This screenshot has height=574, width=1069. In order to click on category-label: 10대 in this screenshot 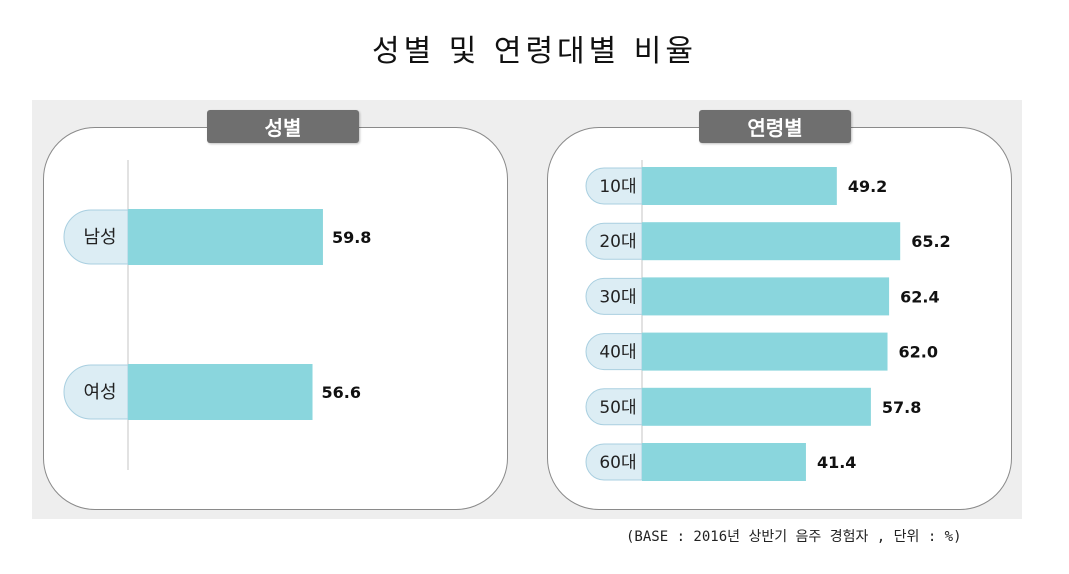, I will do `click(617, 187)`.